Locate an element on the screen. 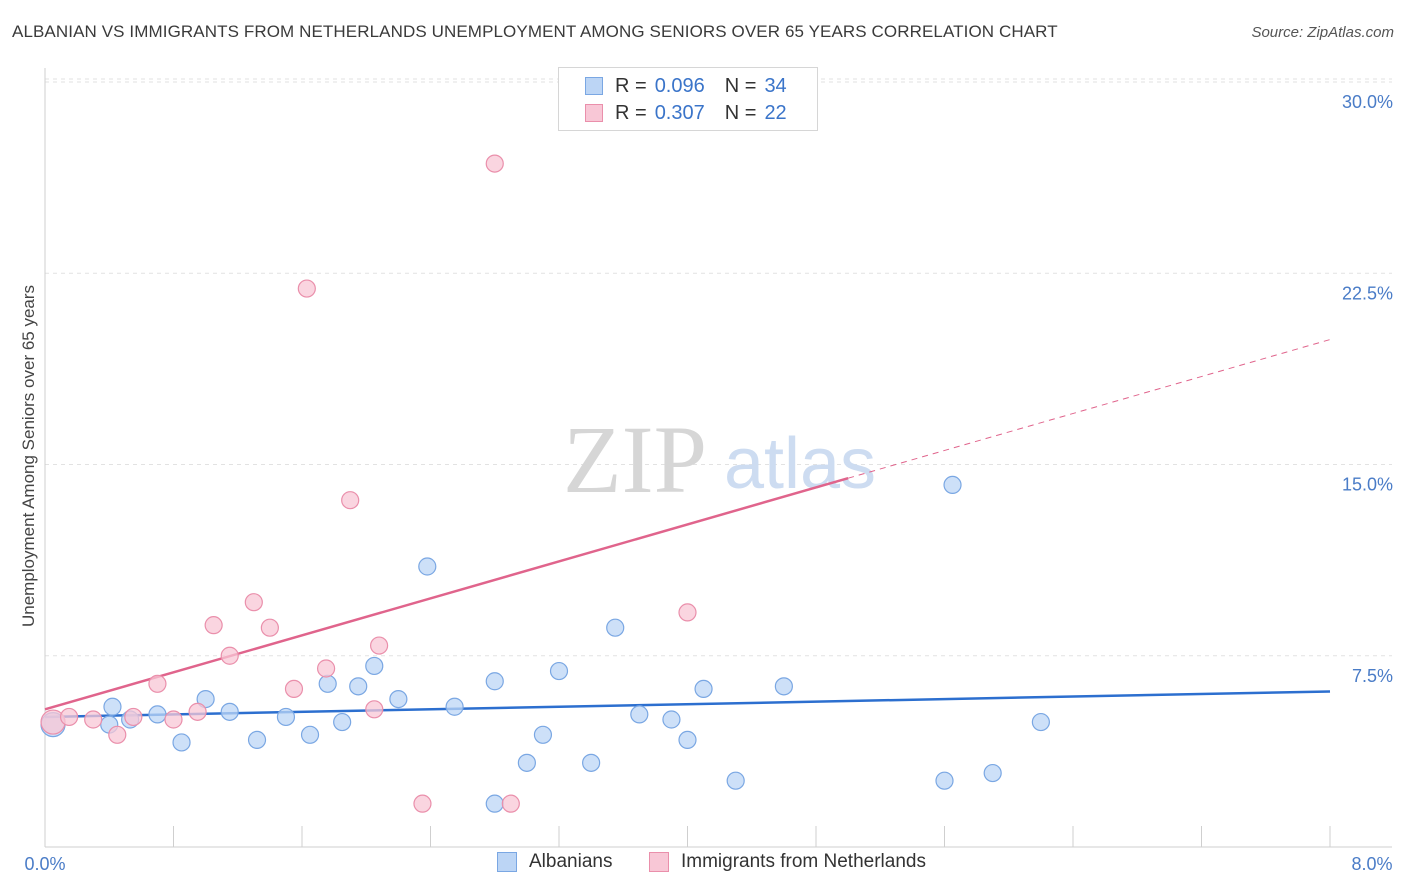  series-legend: Albanians Immigrants from Netherlands is located at coordinates (703, 865).